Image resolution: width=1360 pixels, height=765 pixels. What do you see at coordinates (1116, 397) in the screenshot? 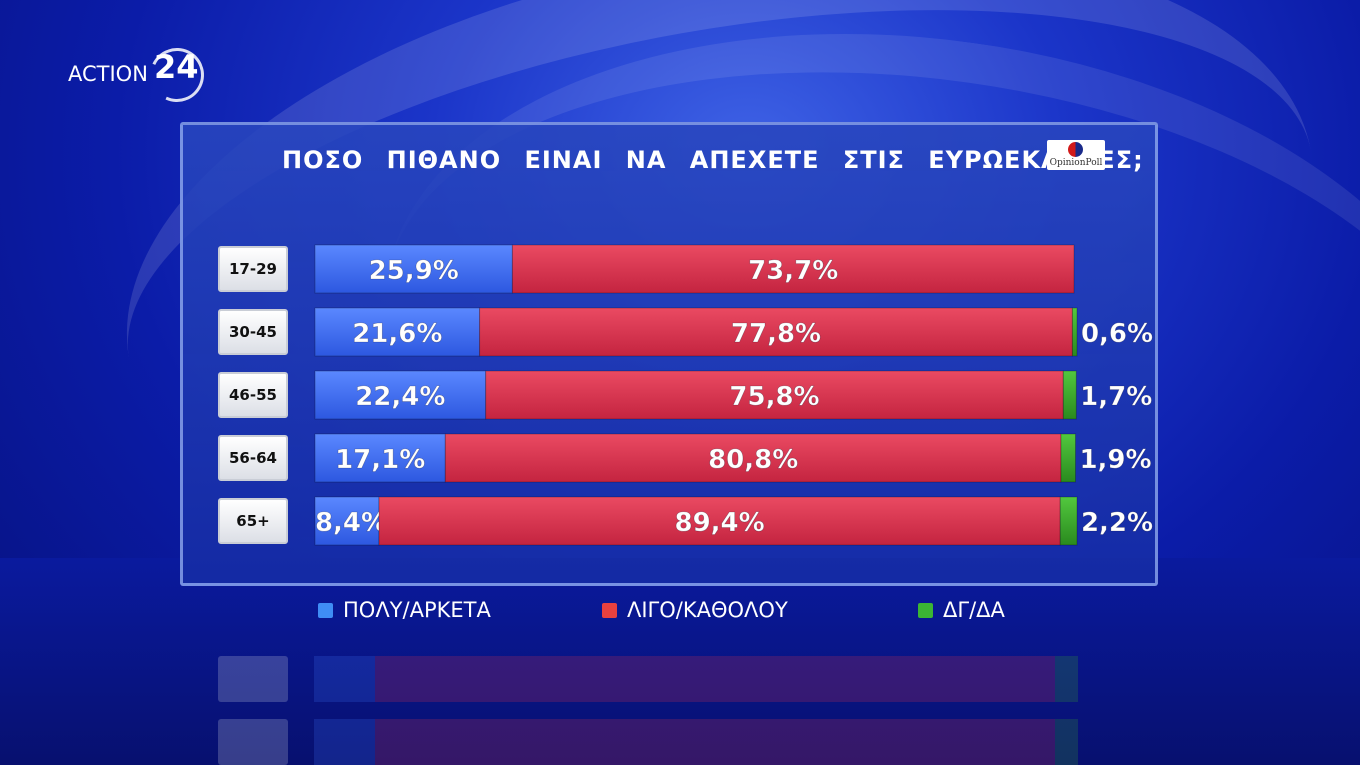
I see `data-label: 1,7%` at bounding box center [1116, 397].